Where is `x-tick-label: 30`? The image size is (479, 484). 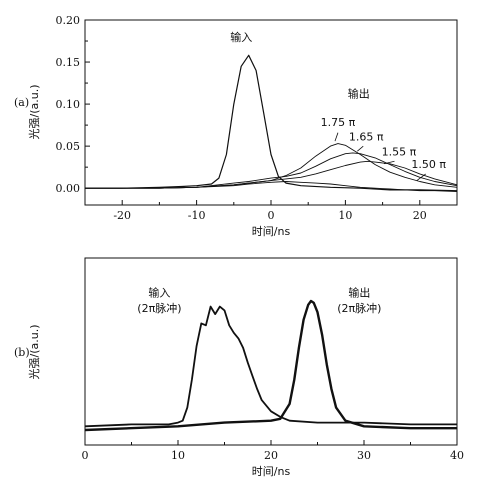
x-tick-label: 30 is located at coordinates (364, 455).